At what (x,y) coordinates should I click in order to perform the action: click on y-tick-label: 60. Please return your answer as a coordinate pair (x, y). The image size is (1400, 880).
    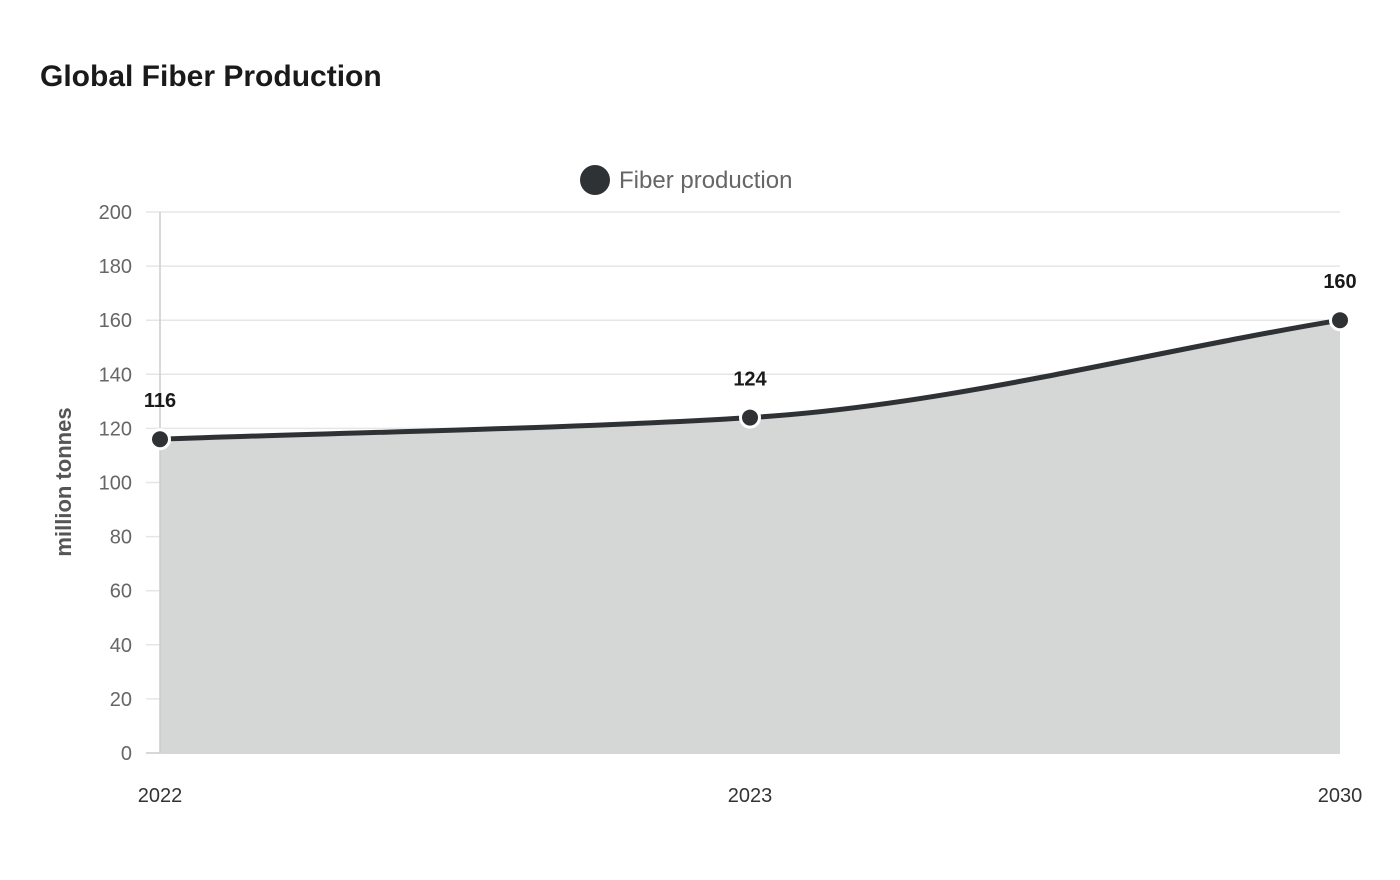
    Looking at the image, I should click on (121, 592).